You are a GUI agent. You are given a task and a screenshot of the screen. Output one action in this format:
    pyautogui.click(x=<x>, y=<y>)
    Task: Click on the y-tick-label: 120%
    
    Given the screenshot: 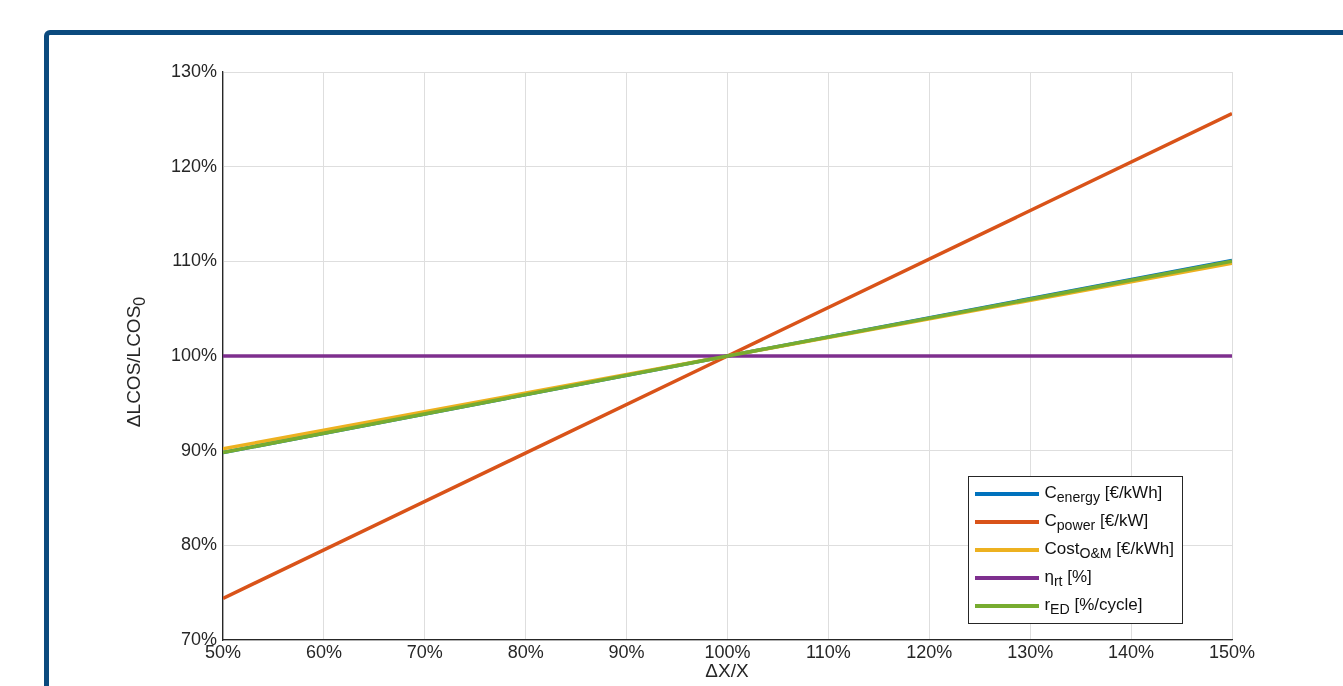 What is the action you would take?
    pyautogui.click(x=193, y=165)
    